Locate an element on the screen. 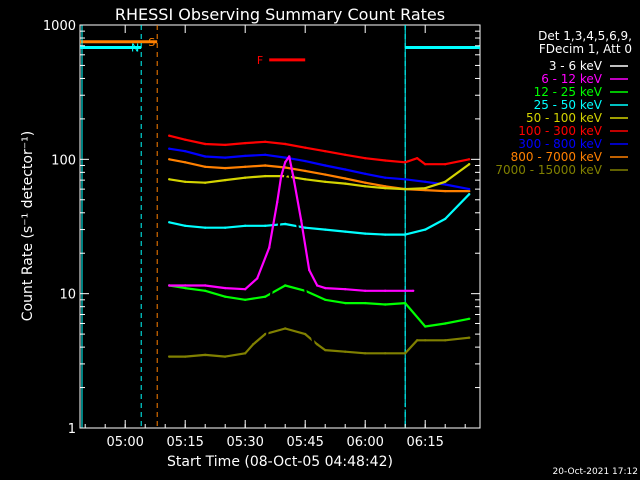 This screenshot has width=640, height=480. legend-header: FDecim 1, Att 0 is located at coordinates (585, 49).